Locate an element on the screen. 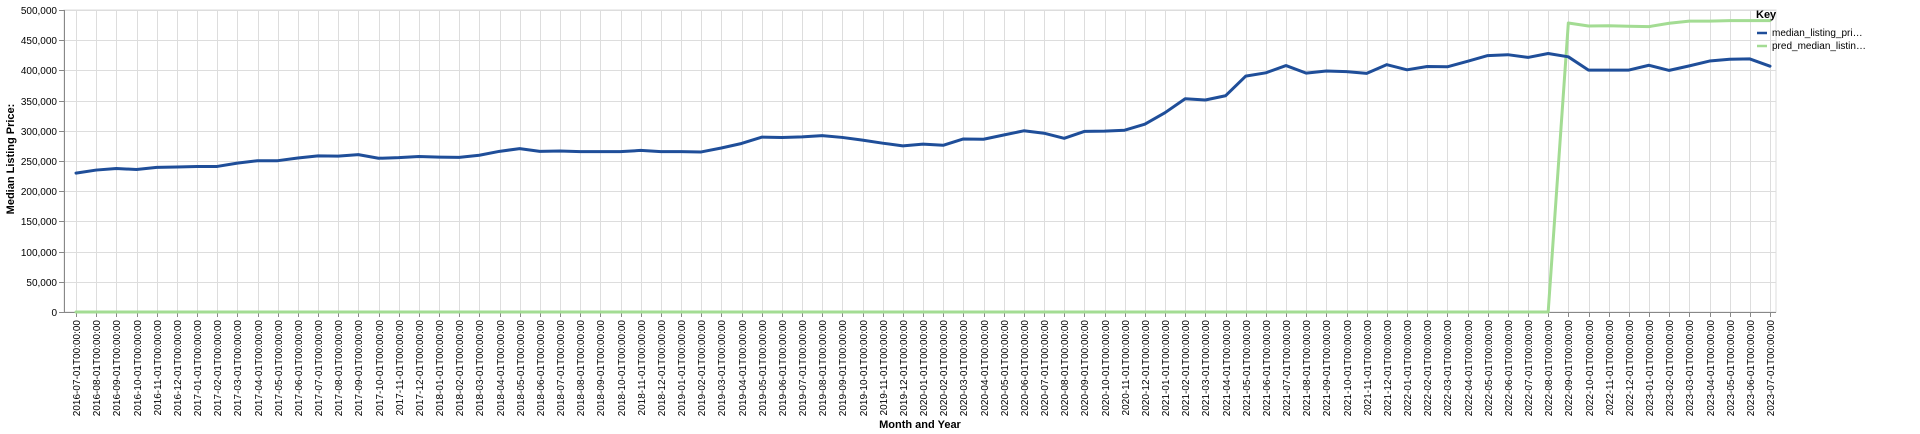 Image resolution: width=1920 pixels, height=434 pixels. x-tick-label: 2021-06-01T00:00:00 is located at coordinates (1267, 368).